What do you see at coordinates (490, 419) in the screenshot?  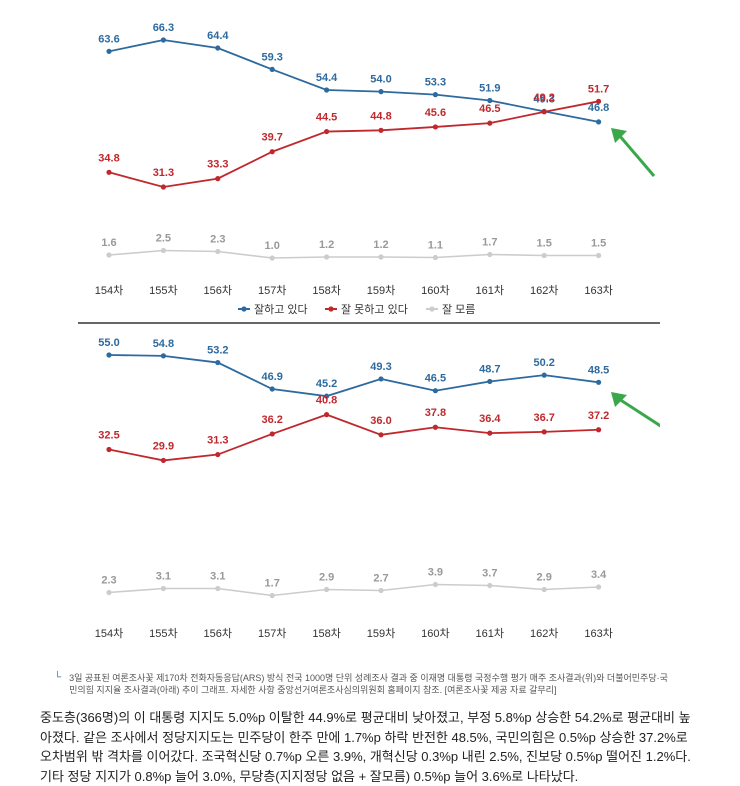 I see `data-label: 36.4` at bounding box center [490, 419].